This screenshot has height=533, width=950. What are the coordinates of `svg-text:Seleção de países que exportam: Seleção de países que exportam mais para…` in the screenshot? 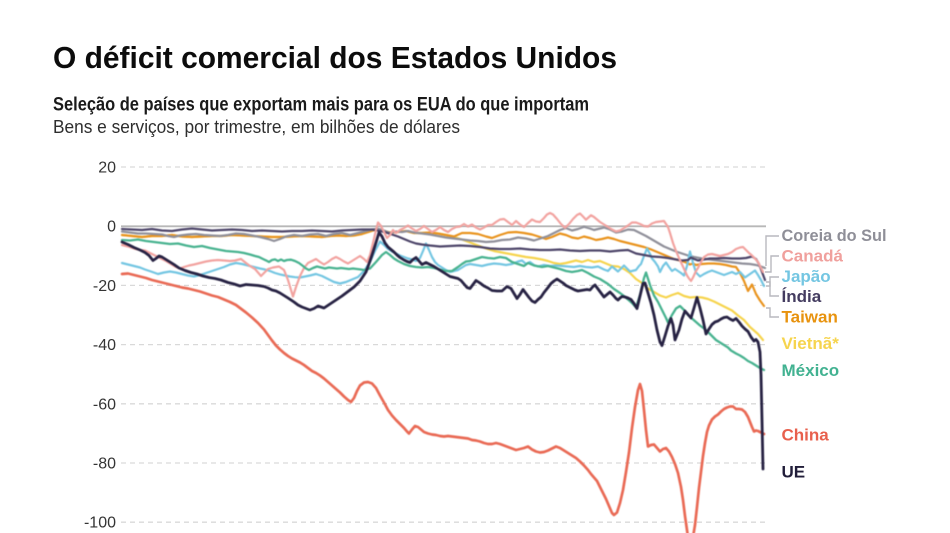 It's located at (321, 105).